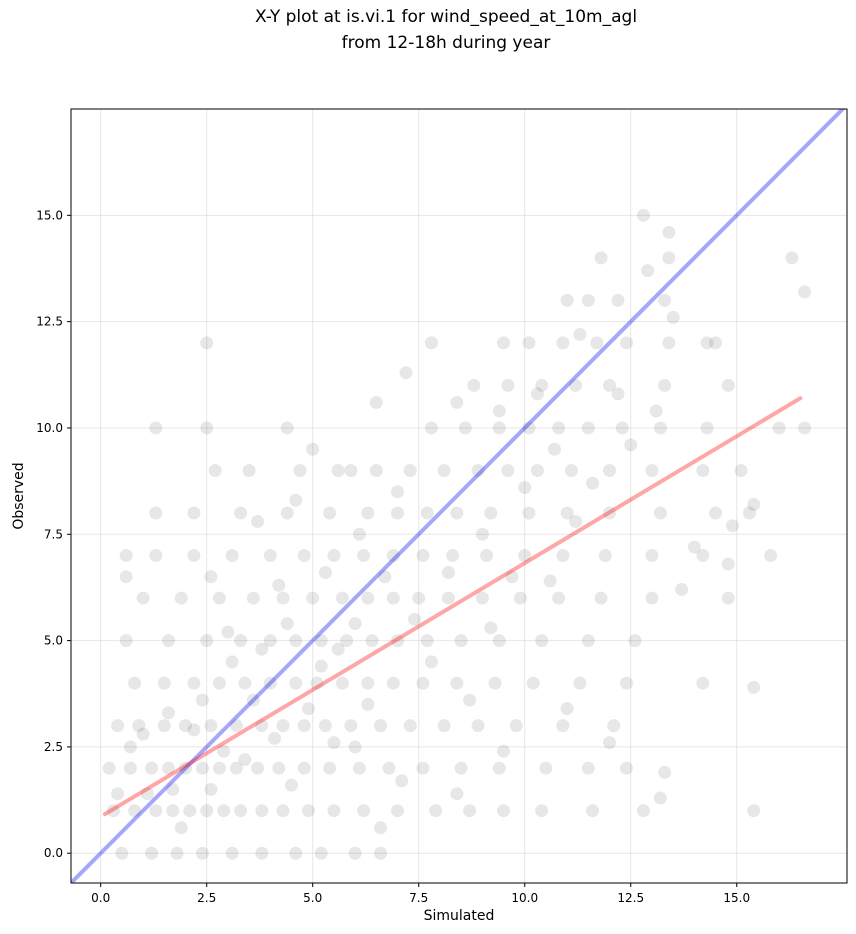 This screenshot has height=934, width=856. Describe the element at coordinates (53, 534) in the screenshot. I see `y-axis-ticks: 0.0 2.5 5.0 7.5 10.0 12.5 15.0` at that location.